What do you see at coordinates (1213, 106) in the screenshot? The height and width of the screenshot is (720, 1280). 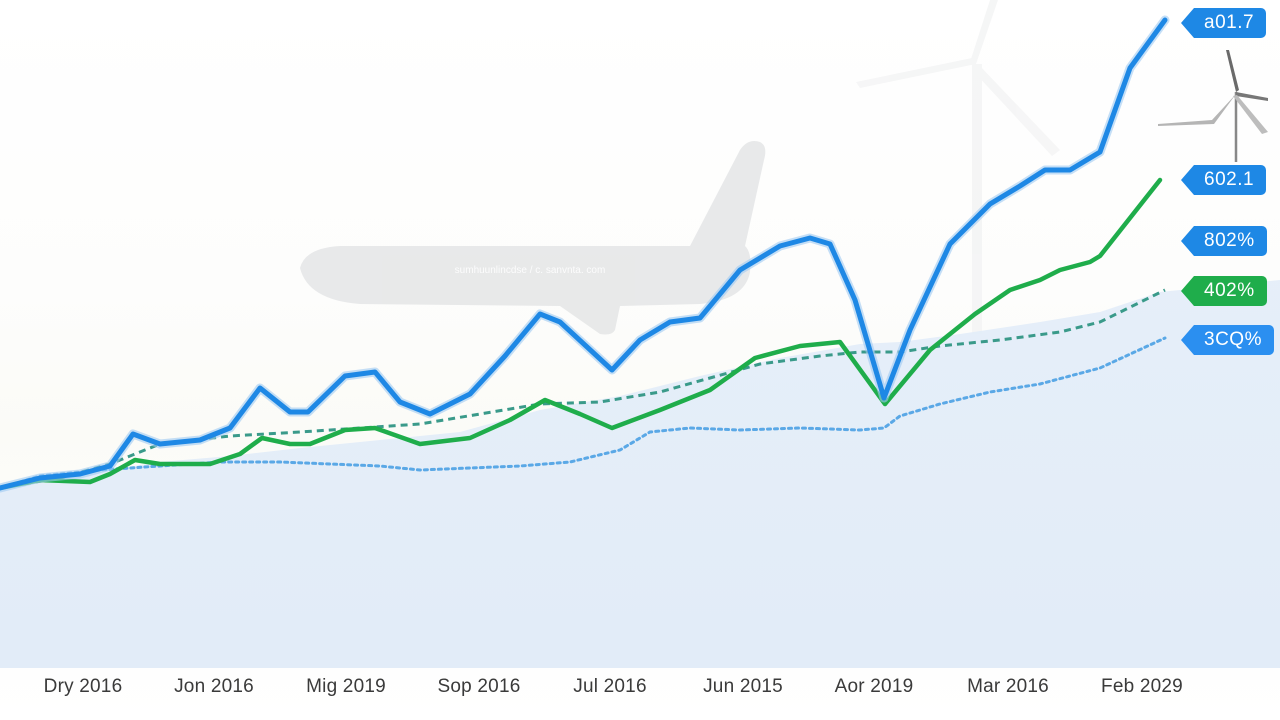 I see `wind-turbine-icon` at bounding box center [1213, 106].